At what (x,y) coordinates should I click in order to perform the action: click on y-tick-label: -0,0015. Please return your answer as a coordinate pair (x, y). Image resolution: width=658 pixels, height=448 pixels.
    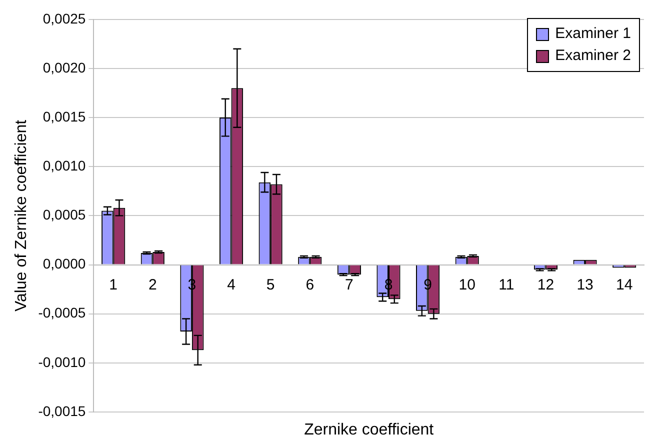
    Looking at the image, I should click on (62, 410).